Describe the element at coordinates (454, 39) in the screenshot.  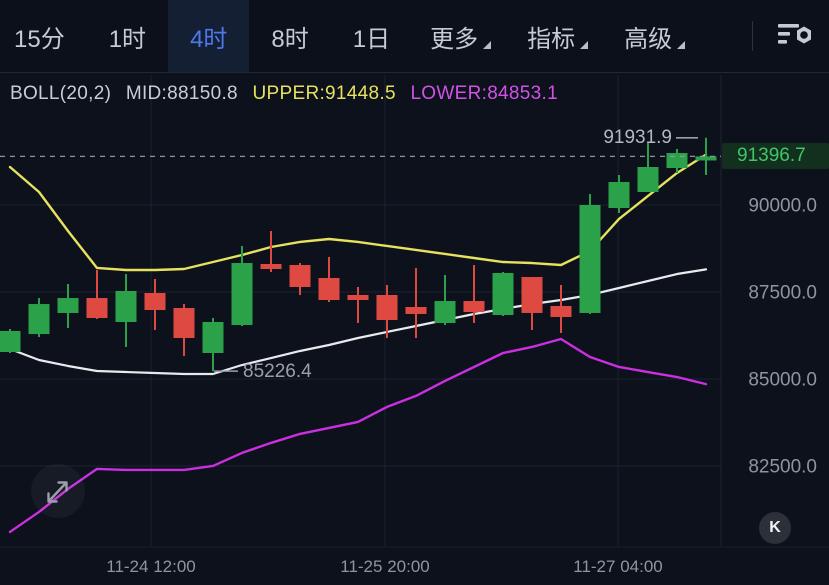
I see `more-menu-label: 更多` at that location.